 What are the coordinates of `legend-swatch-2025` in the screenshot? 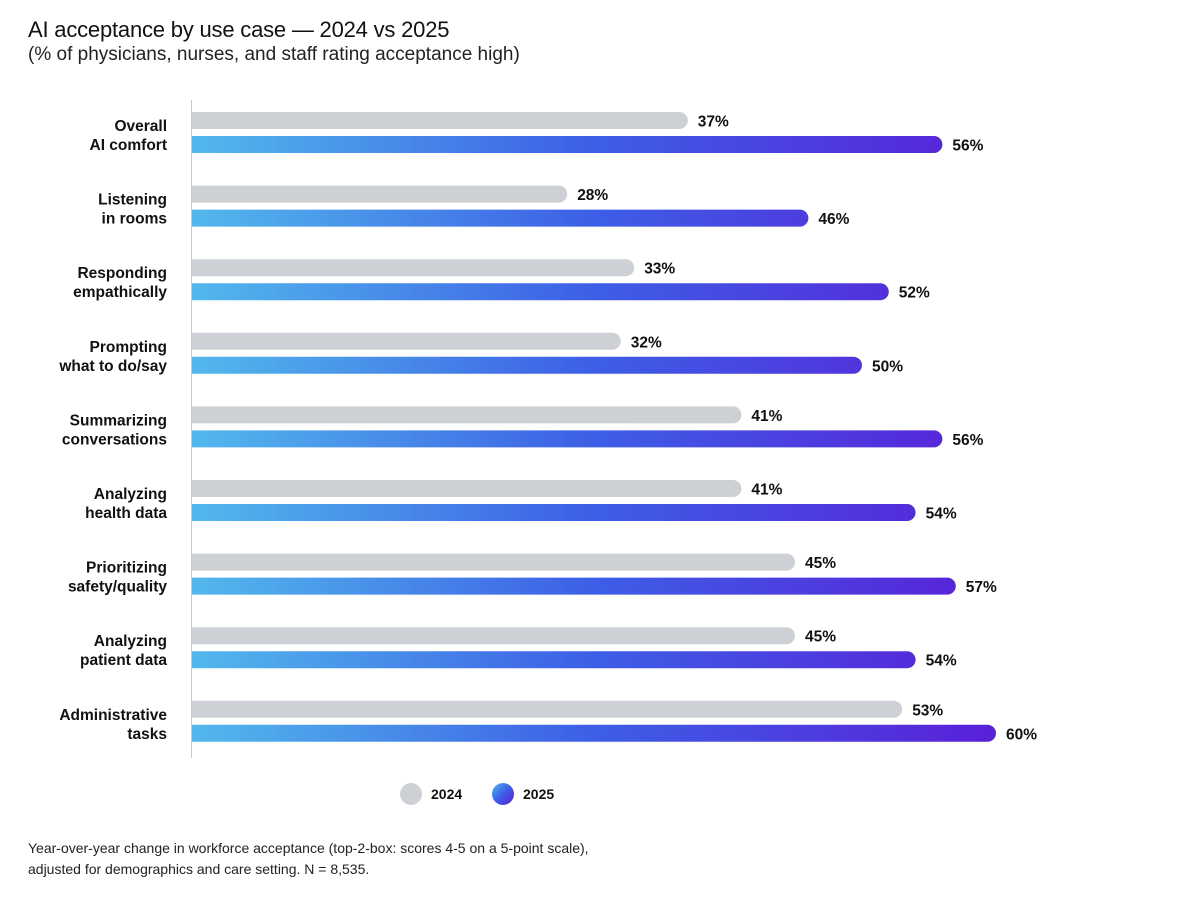 It's located at (503, 794).